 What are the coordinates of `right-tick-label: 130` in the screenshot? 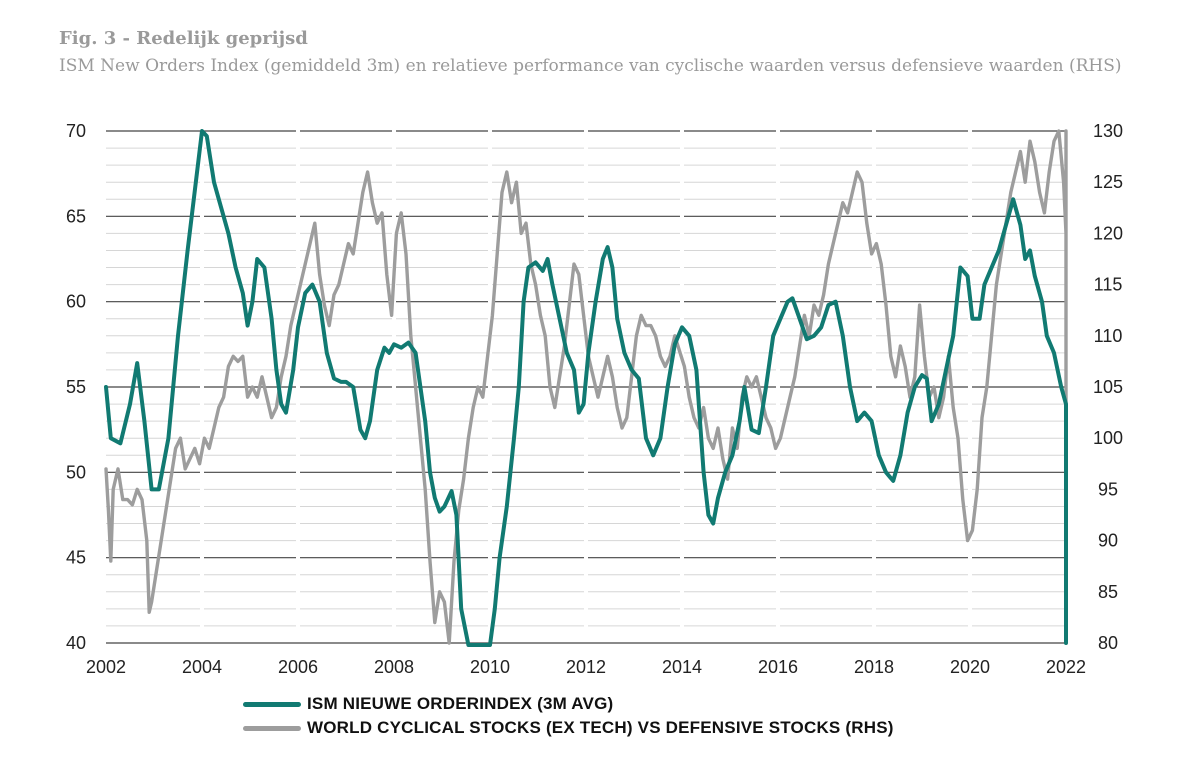 It's located at (1108, 131).